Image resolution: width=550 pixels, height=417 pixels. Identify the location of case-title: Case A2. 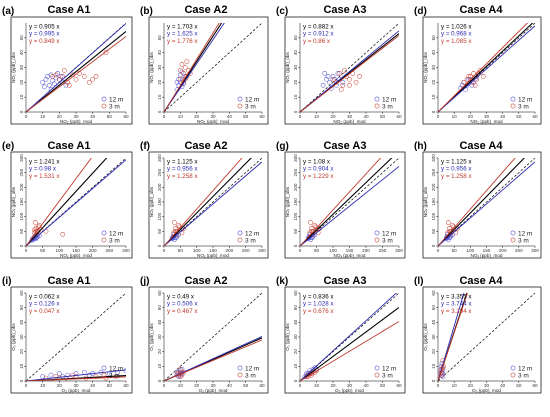
(205, 10).